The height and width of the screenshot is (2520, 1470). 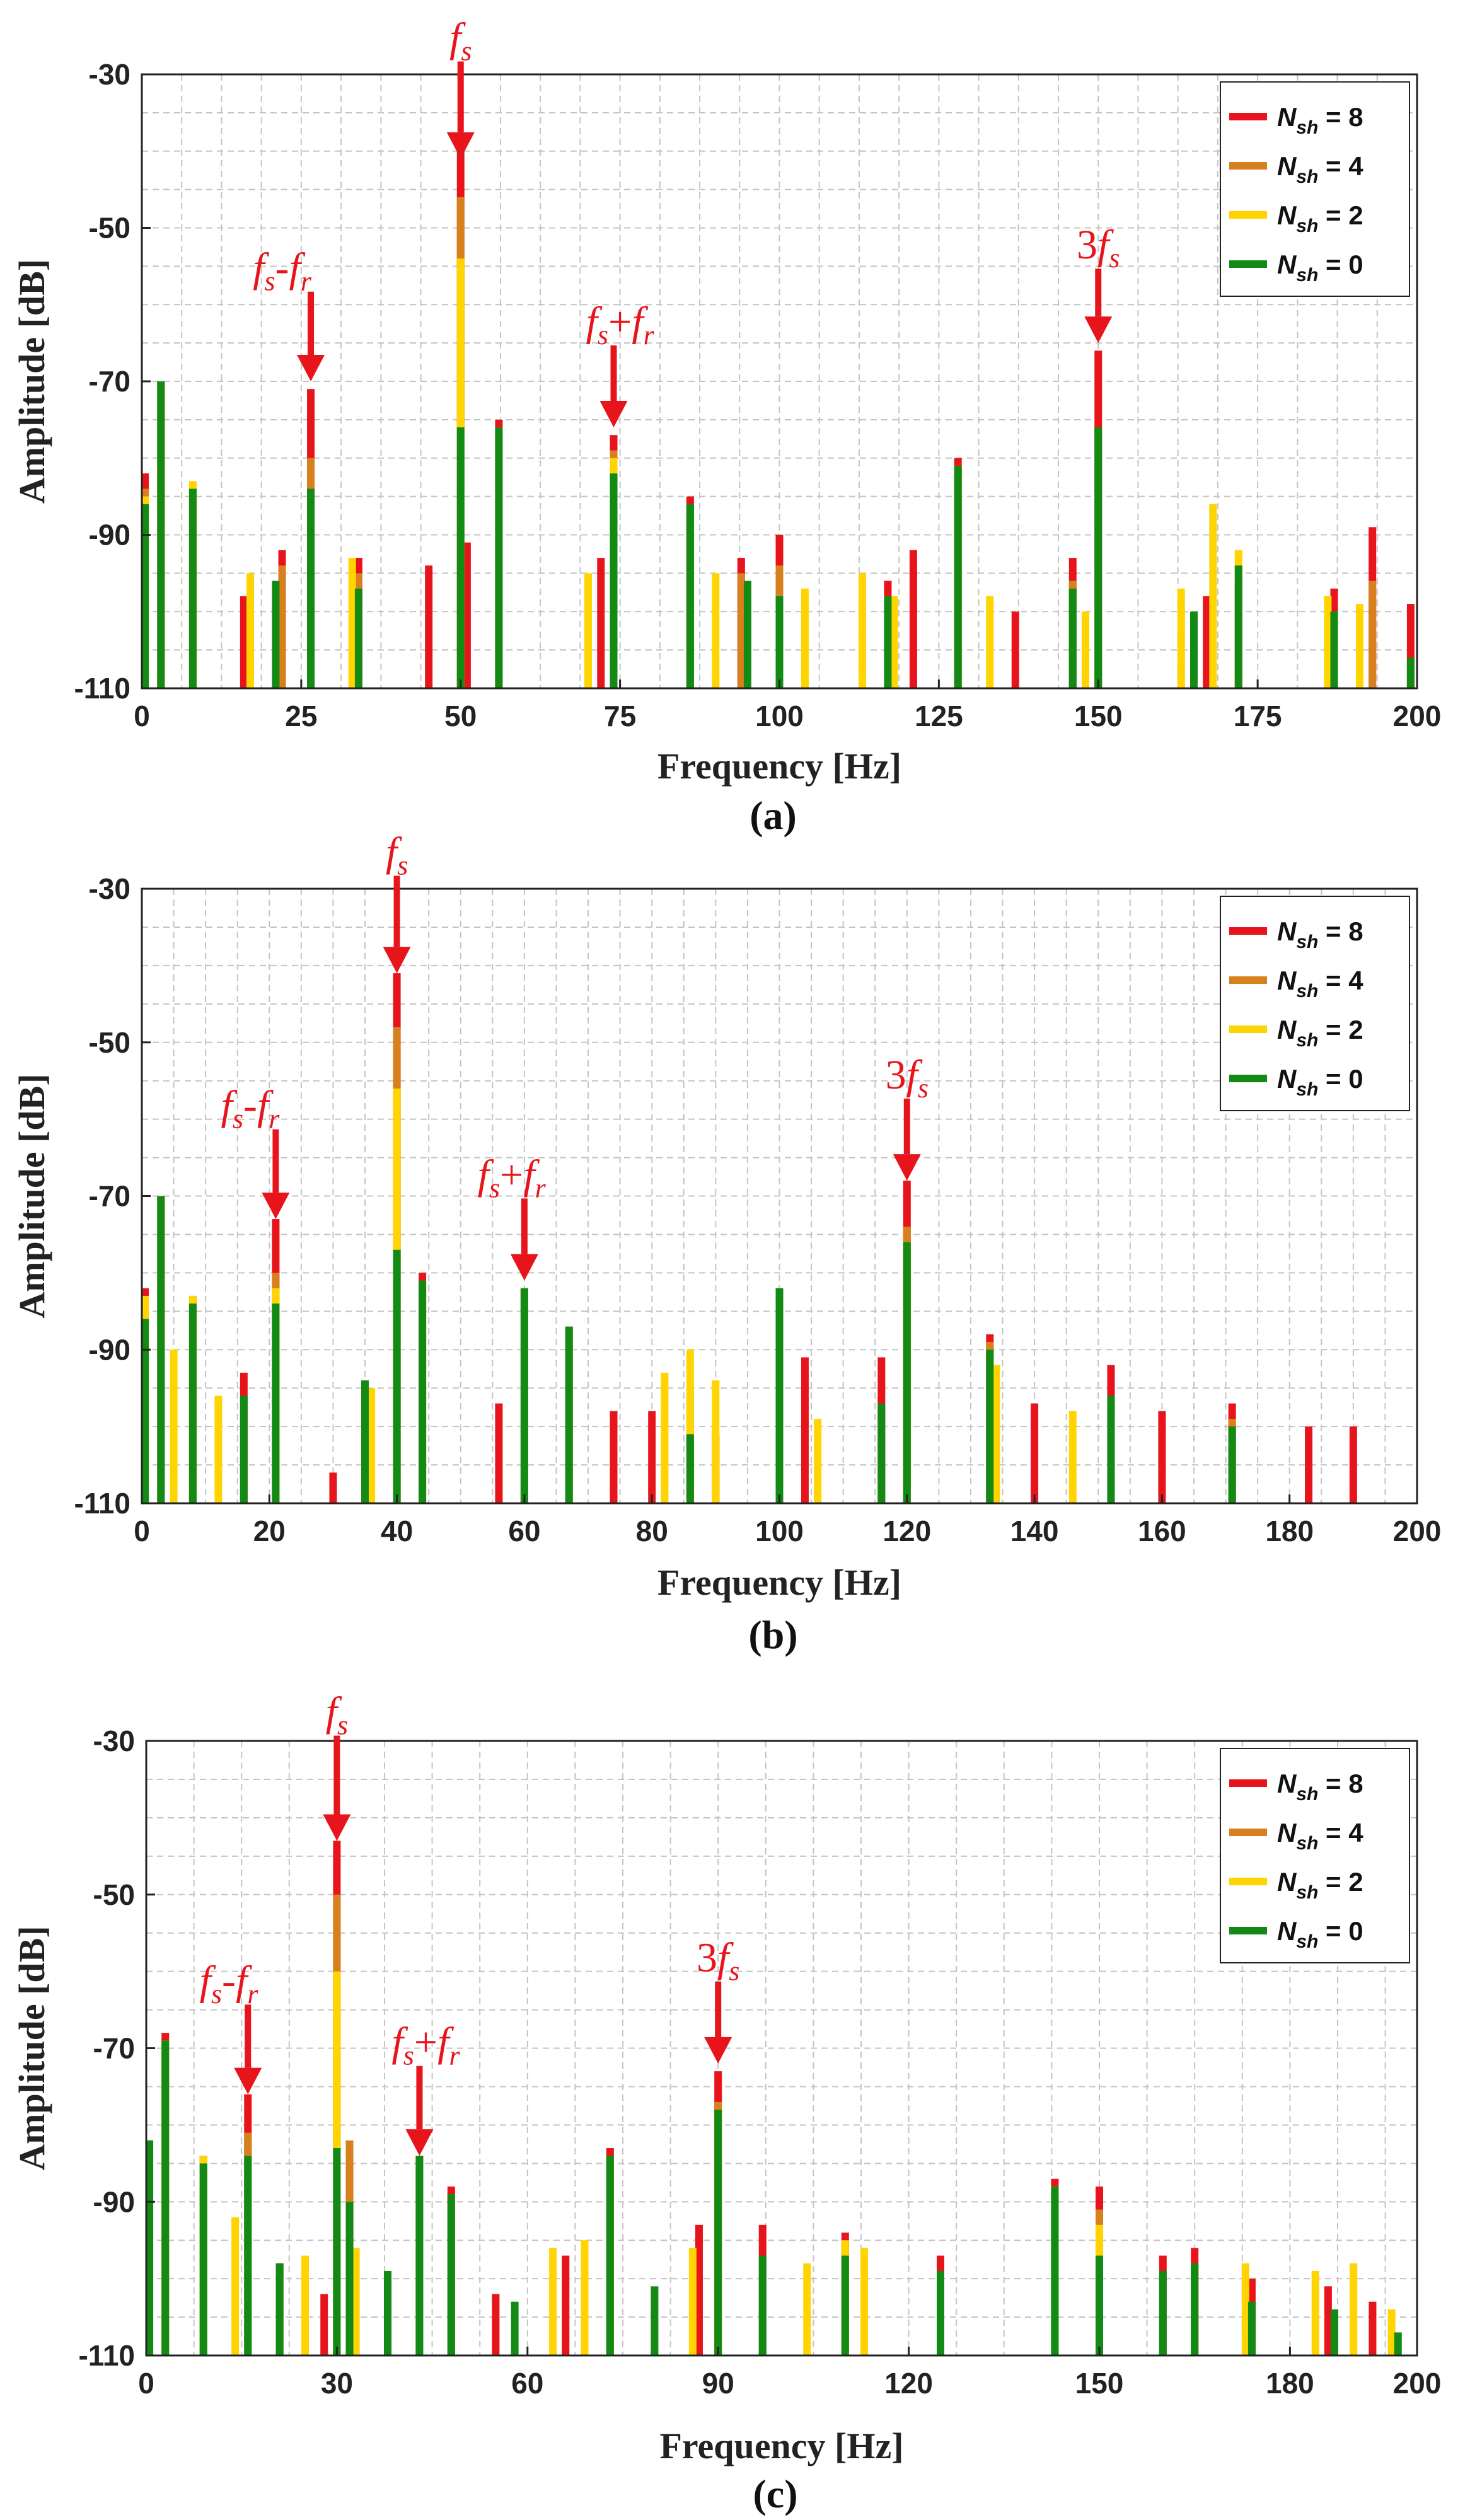 What do you see at coordinates (270, 1531) in the screenshot?
I see `x-tick-label: 20` at bounding box center [270, 1531].